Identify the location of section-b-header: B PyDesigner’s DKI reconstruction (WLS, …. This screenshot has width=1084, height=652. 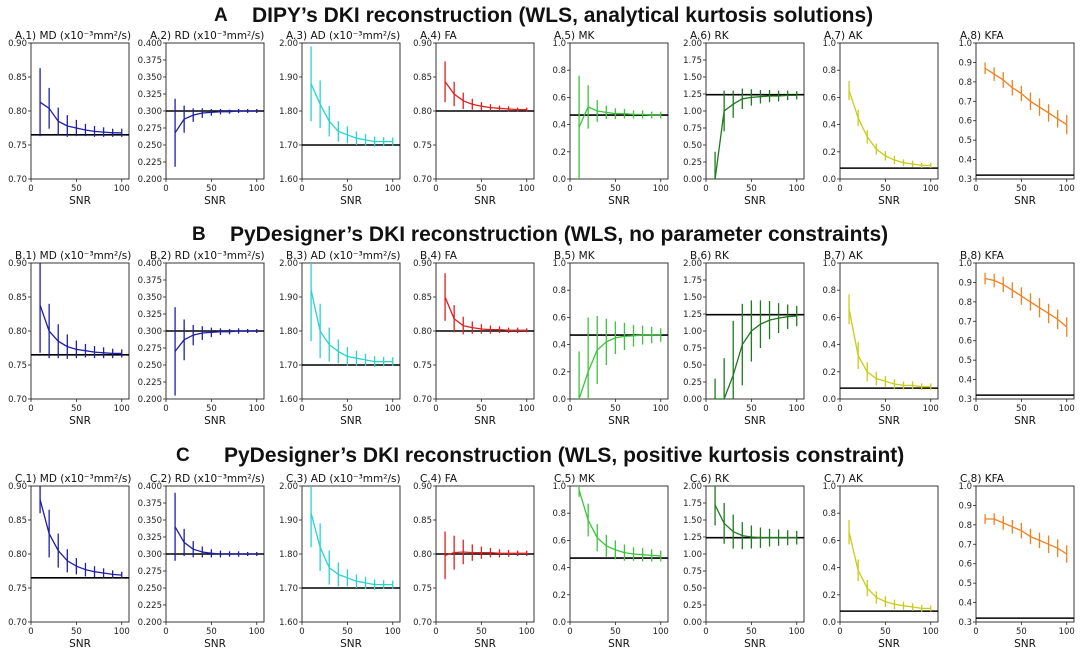
(540, 234).